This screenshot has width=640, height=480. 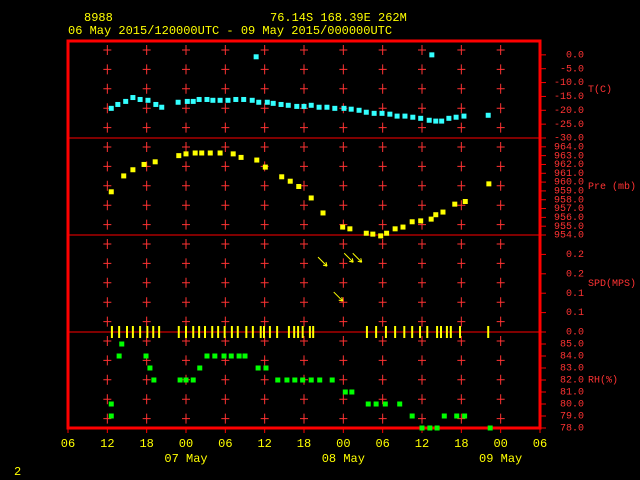 What do you see at coordinates (569, 165) in the screenshot?
I see `y-tick-label: 962.0` at bounding box center [569, 165].